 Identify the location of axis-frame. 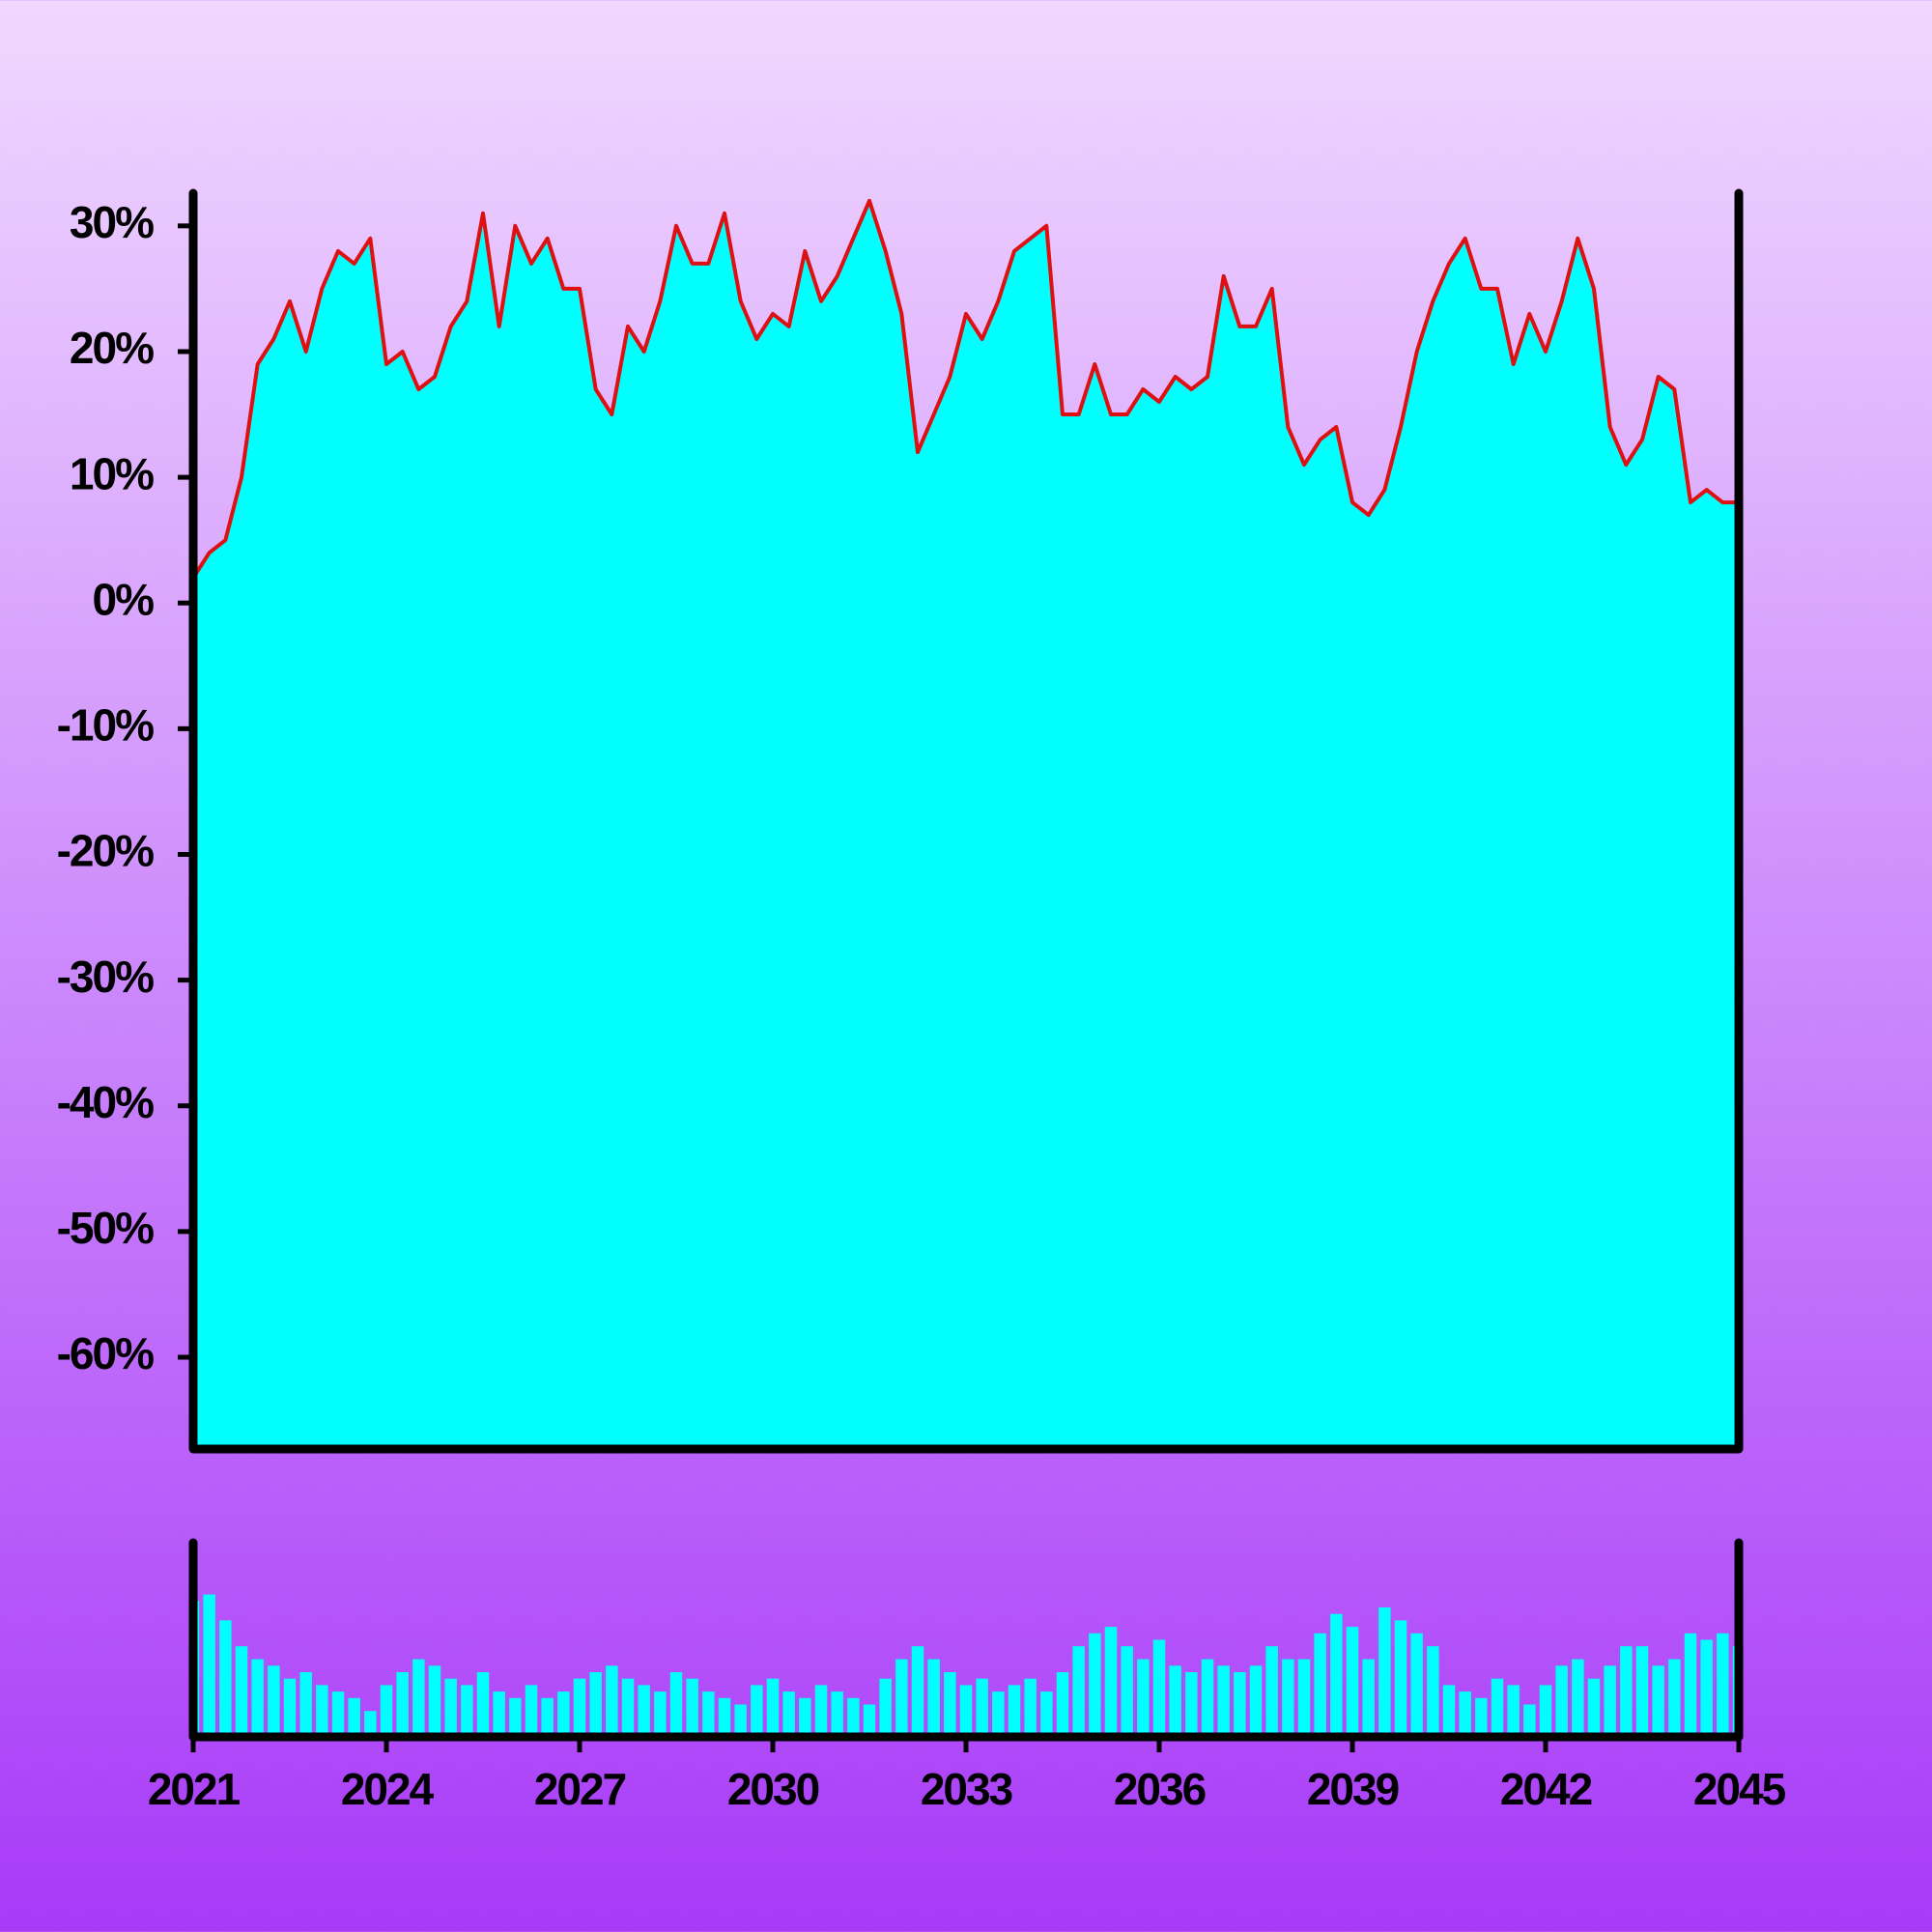
(966, 1640).